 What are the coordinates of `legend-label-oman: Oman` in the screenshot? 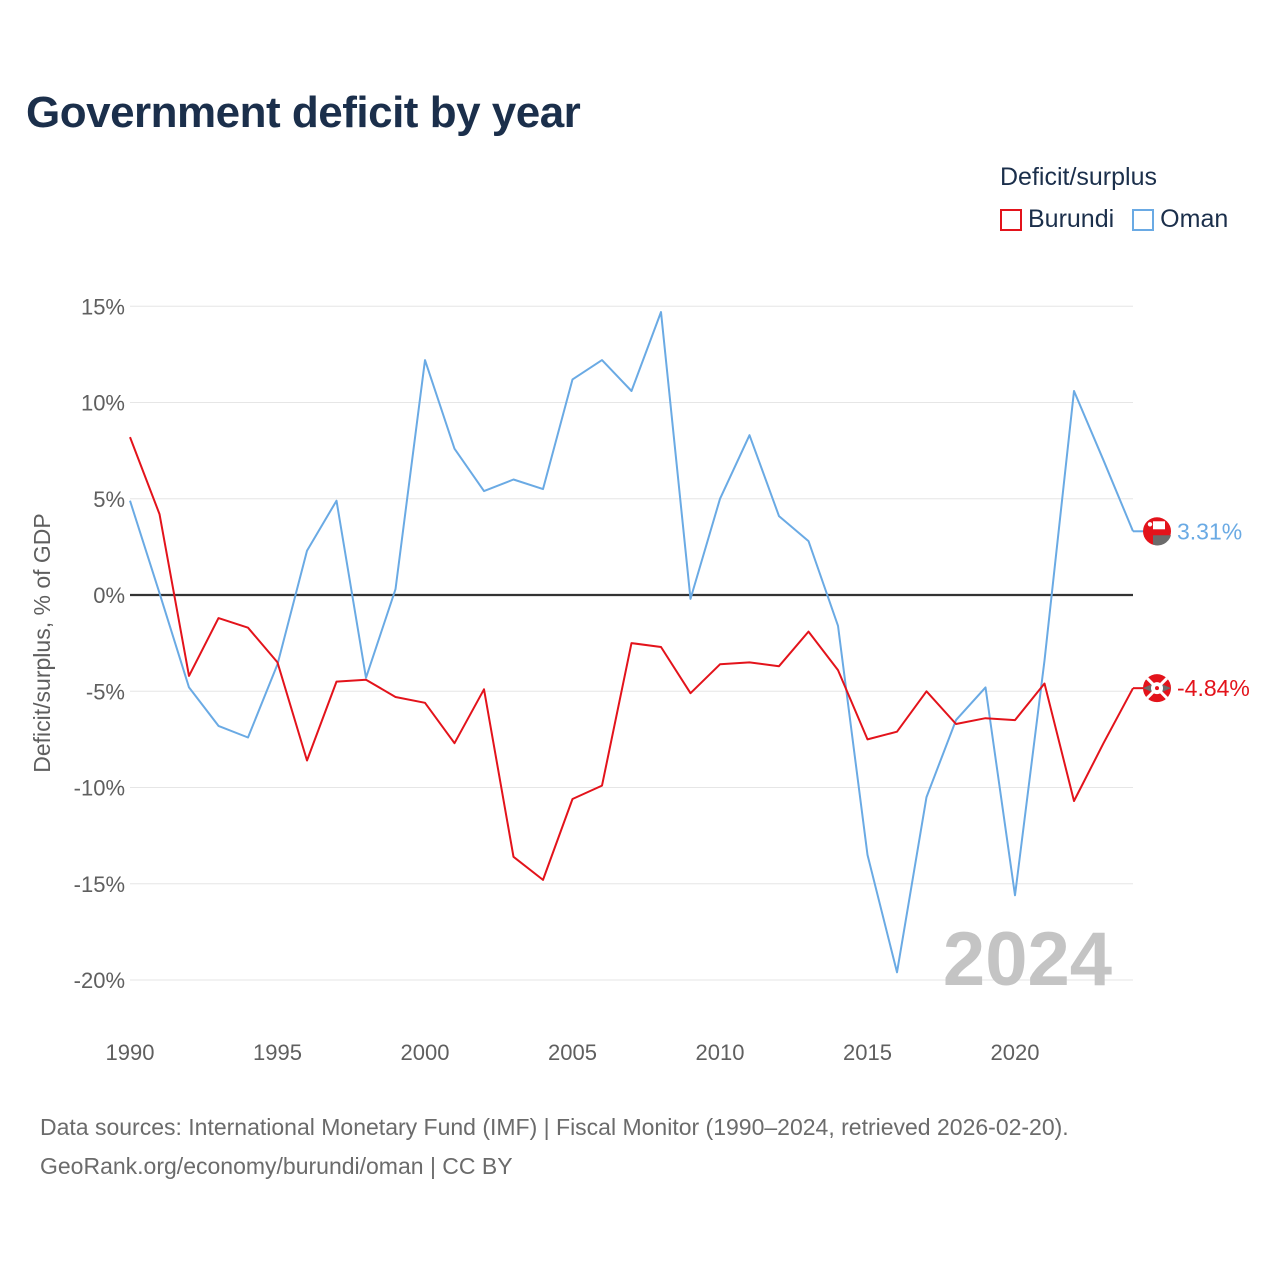 It's located at (1194, 219).